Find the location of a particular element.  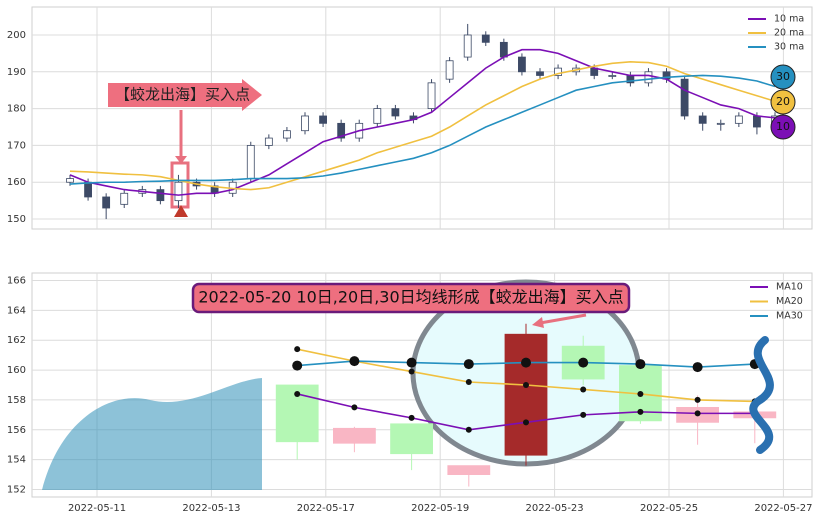

annotation-text: 【蛟龙出海】买入点 is located at coordinates (182, 95).